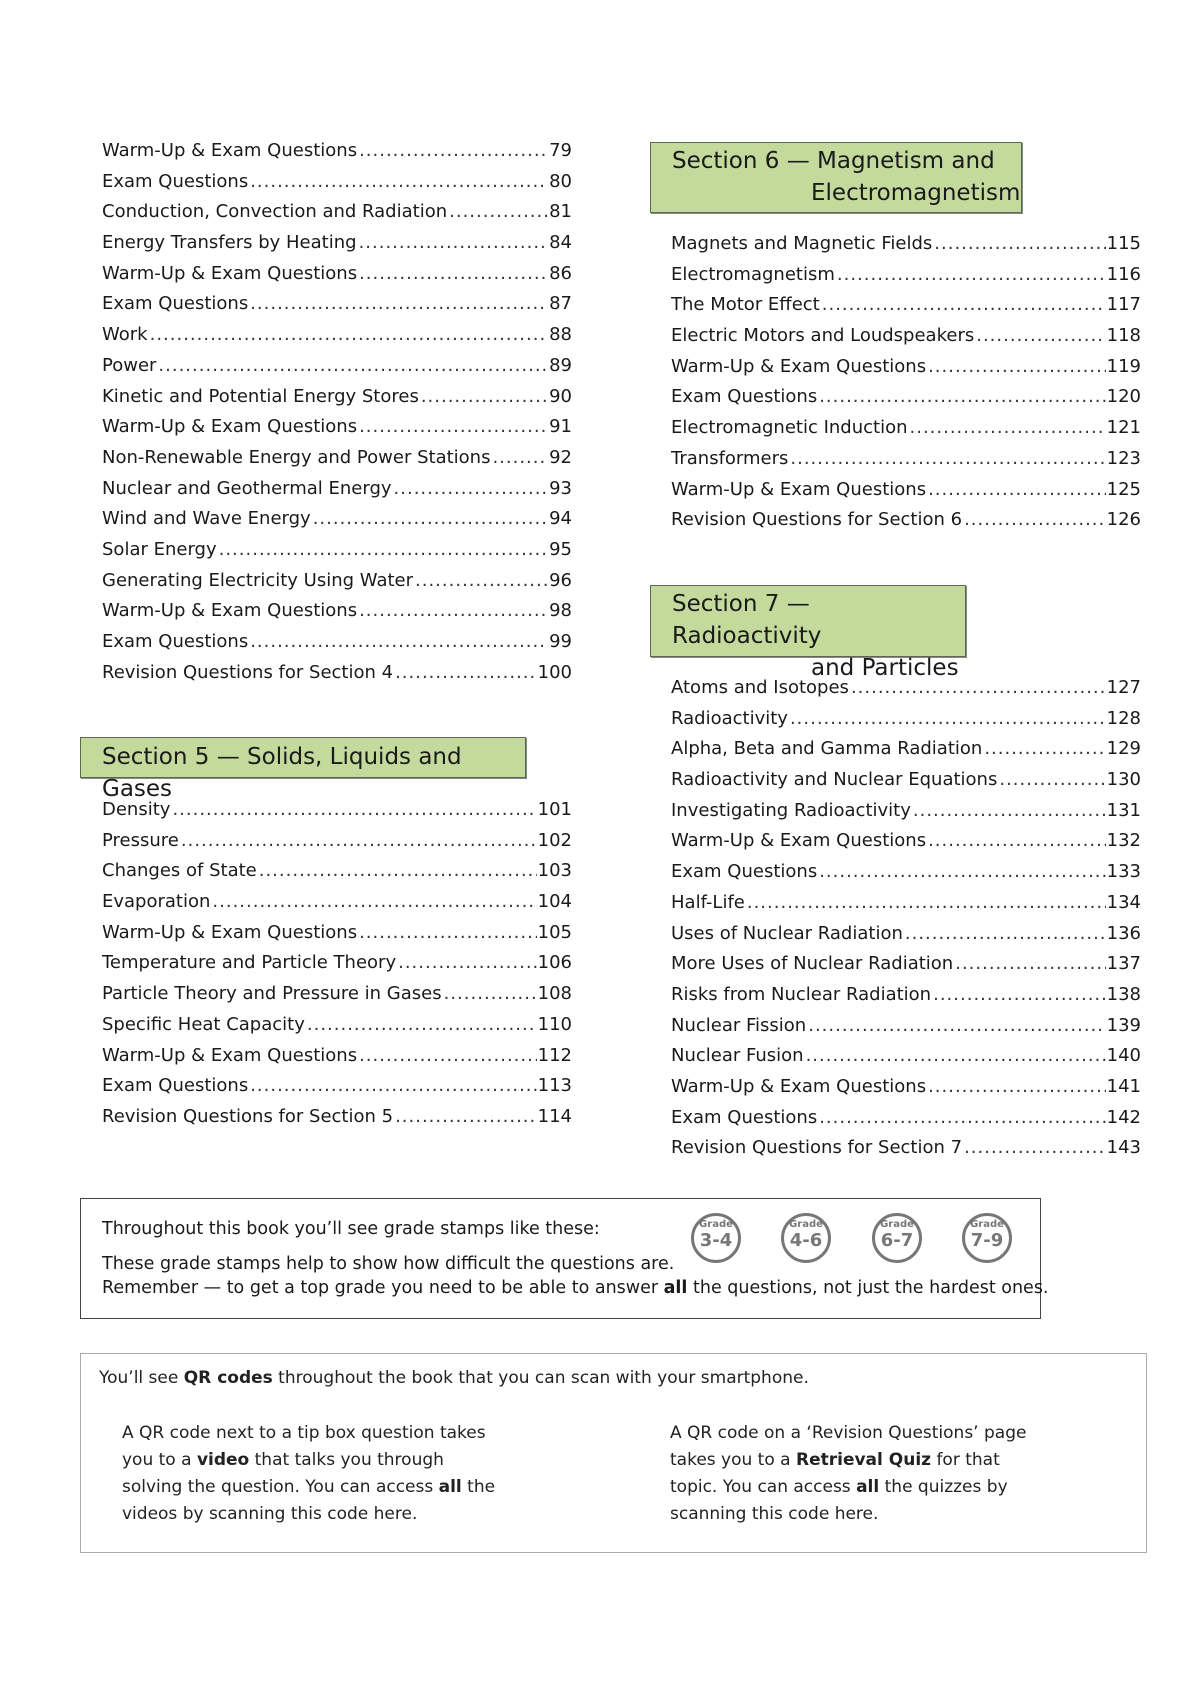  Describe the element at coordinates (1123, 1148) in the screenshot. I see `toc-entry-page: 143` at that location.